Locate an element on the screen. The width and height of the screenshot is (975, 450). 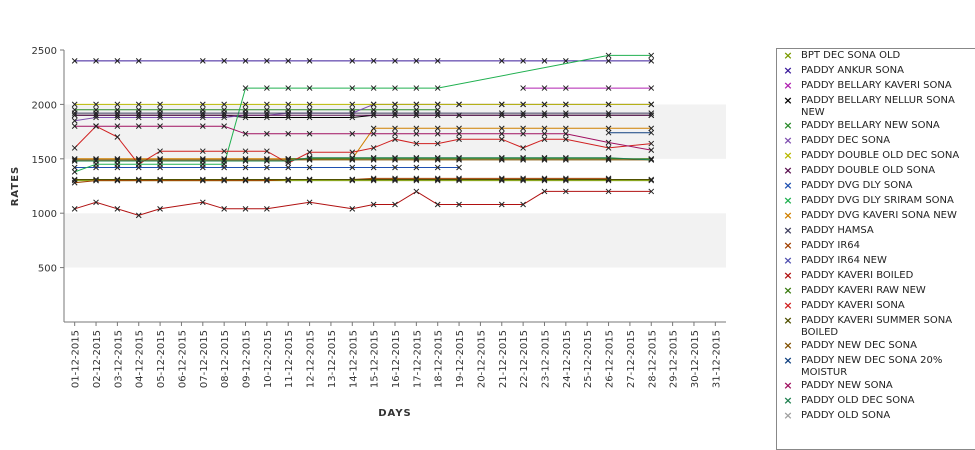
x-axis-title: DAYS is located at coordinates (395, 413).